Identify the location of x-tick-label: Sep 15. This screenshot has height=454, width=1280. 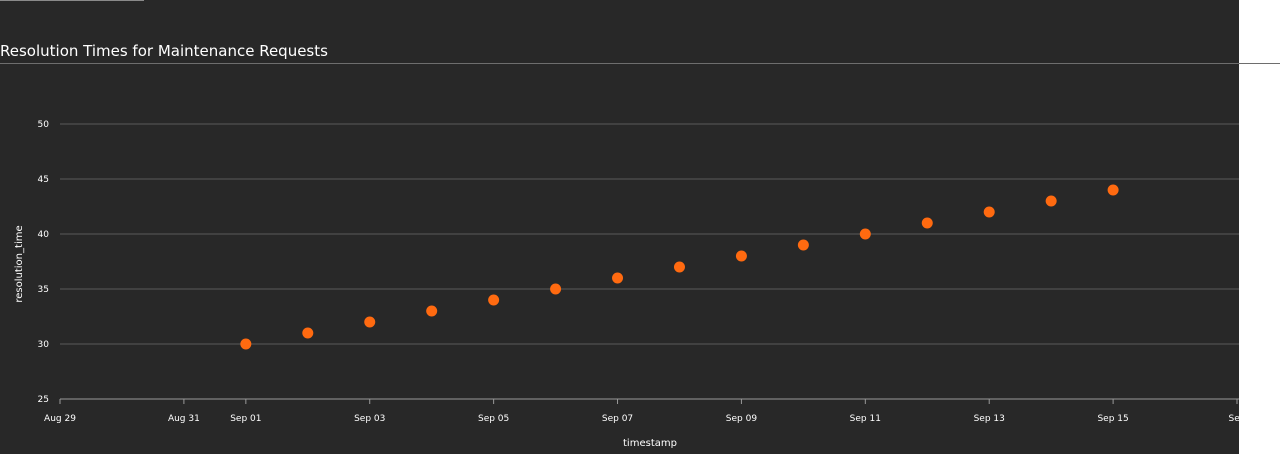
(1112, 419).